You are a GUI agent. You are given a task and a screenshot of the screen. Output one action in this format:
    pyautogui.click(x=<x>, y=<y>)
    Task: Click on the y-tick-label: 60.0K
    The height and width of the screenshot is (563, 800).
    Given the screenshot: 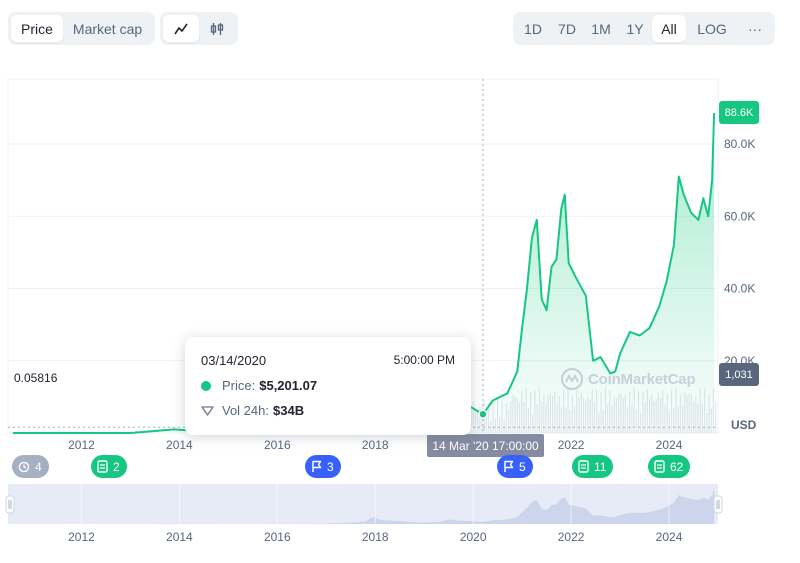 What is the action you would take?
    pyautogui.click(x=739, y=216)
    